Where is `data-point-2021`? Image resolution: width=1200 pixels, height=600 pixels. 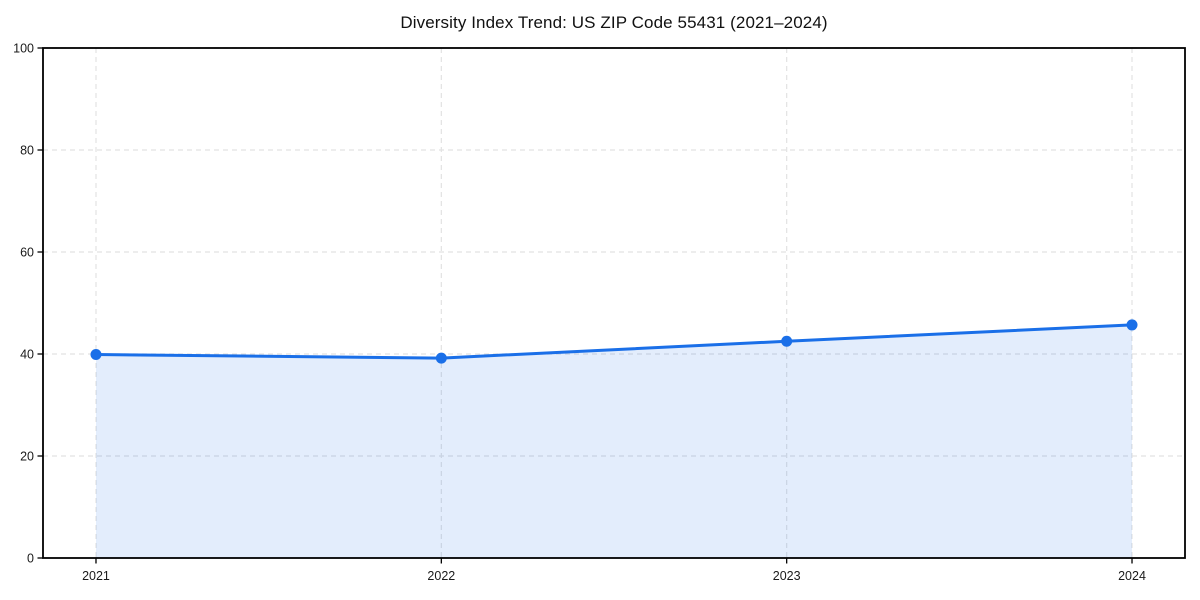
data-point-2021 is located at coordinates (96, 355).